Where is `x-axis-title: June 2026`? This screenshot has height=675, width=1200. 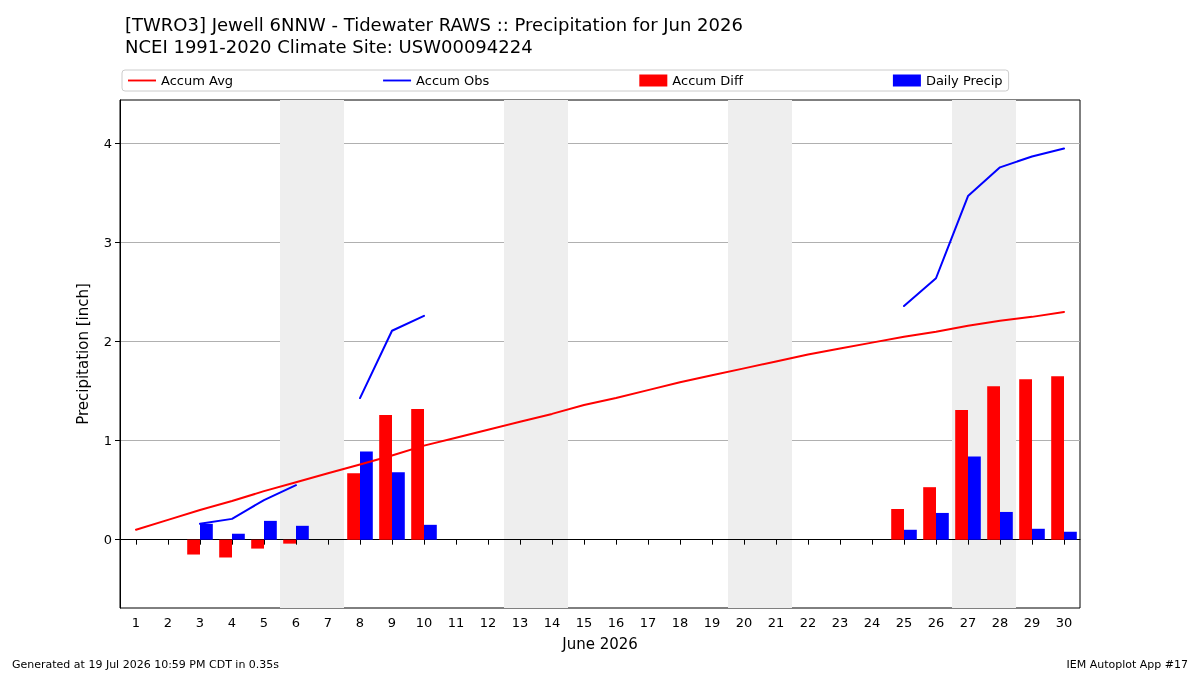
x-axis-title: June 2026 is located at coordinates (599, 643).